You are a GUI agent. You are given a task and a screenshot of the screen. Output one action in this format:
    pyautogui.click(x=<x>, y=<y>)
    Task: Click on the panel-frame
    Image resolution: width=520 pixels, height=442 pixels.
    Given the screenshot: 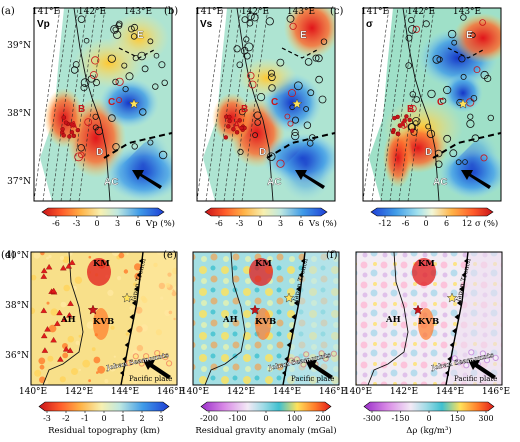 What is the action you would take?
    pyautogui.click(x=429, y=318)
    